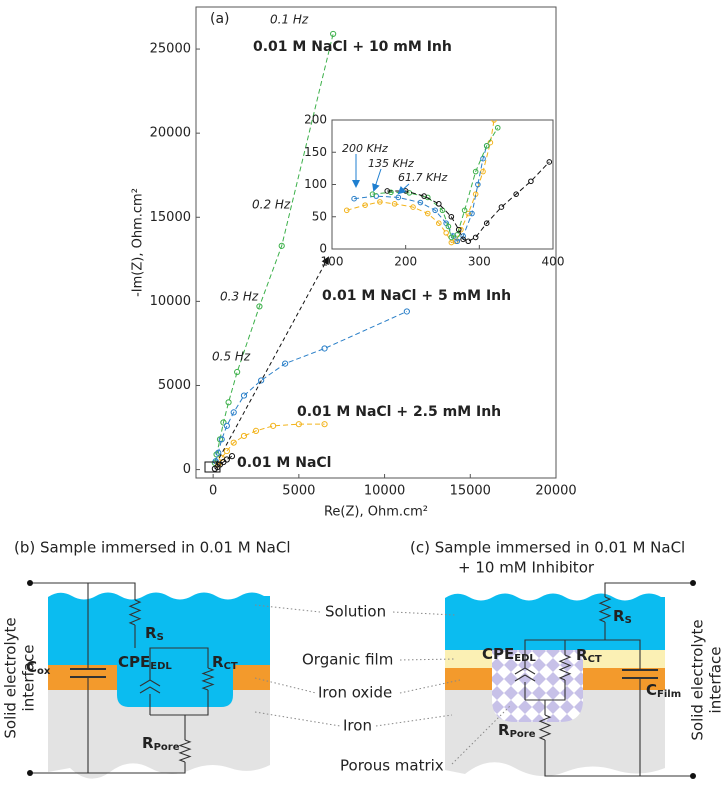  I want to click on y-tick-label: 20000, so click(170, 133).